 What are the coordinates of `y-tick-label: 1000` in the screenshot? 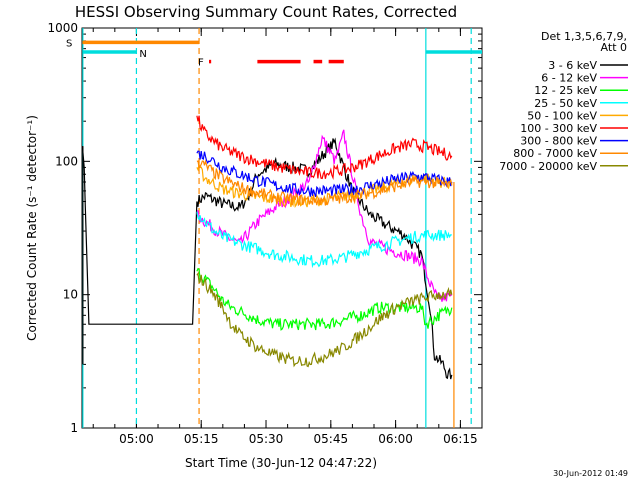 It's located at (62, 28).